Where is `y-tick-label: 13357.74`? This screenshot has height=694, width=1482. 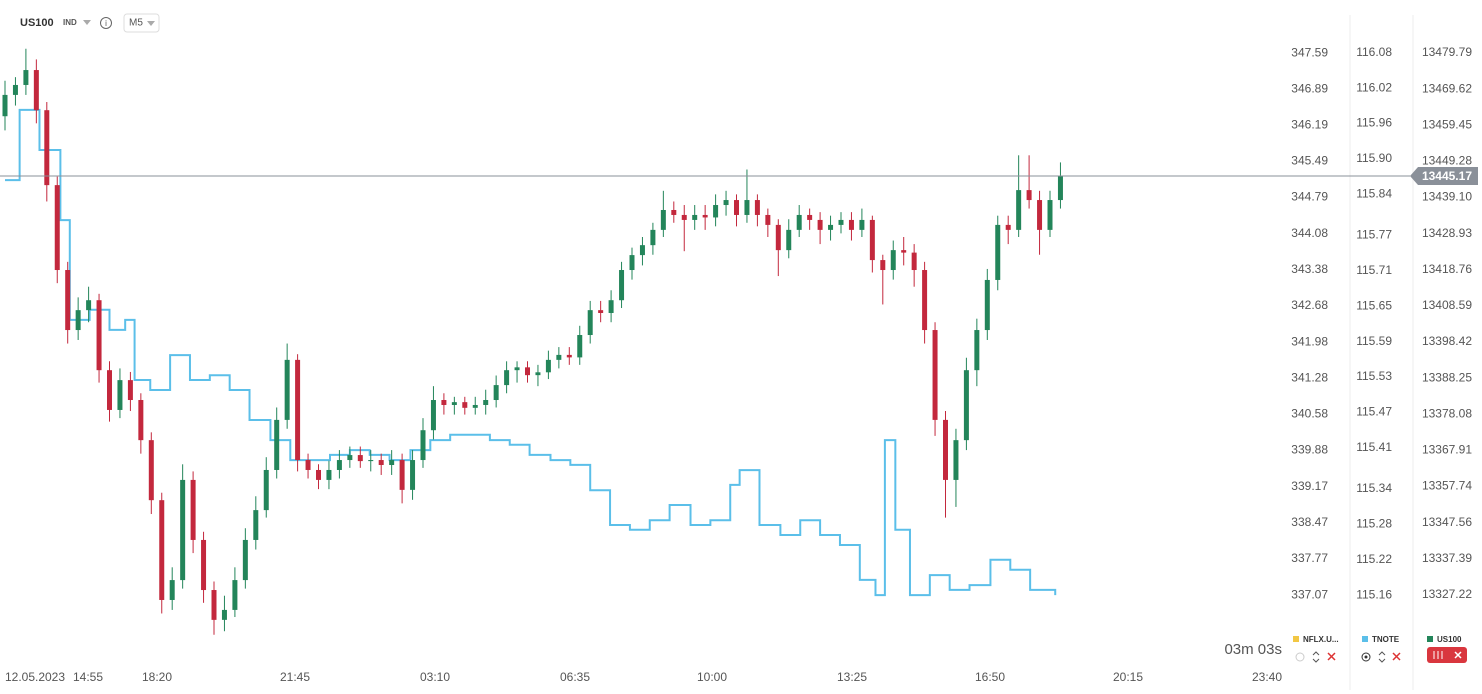
y-tick-label: 13357.74 is located at coordinates (1447, 486).